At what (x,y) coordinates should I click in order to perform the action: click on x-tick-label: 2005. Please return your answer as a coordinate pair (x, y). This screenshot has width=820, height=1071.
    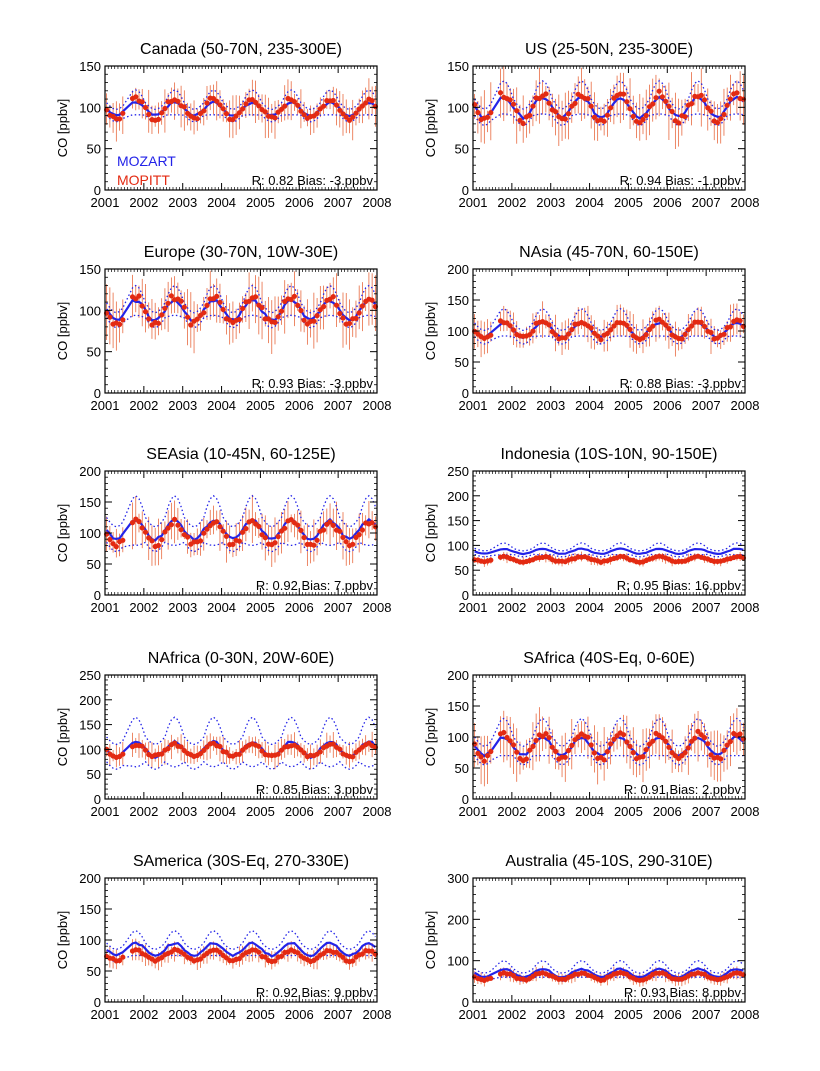
    Looking at the image, I should click on (260, 405).